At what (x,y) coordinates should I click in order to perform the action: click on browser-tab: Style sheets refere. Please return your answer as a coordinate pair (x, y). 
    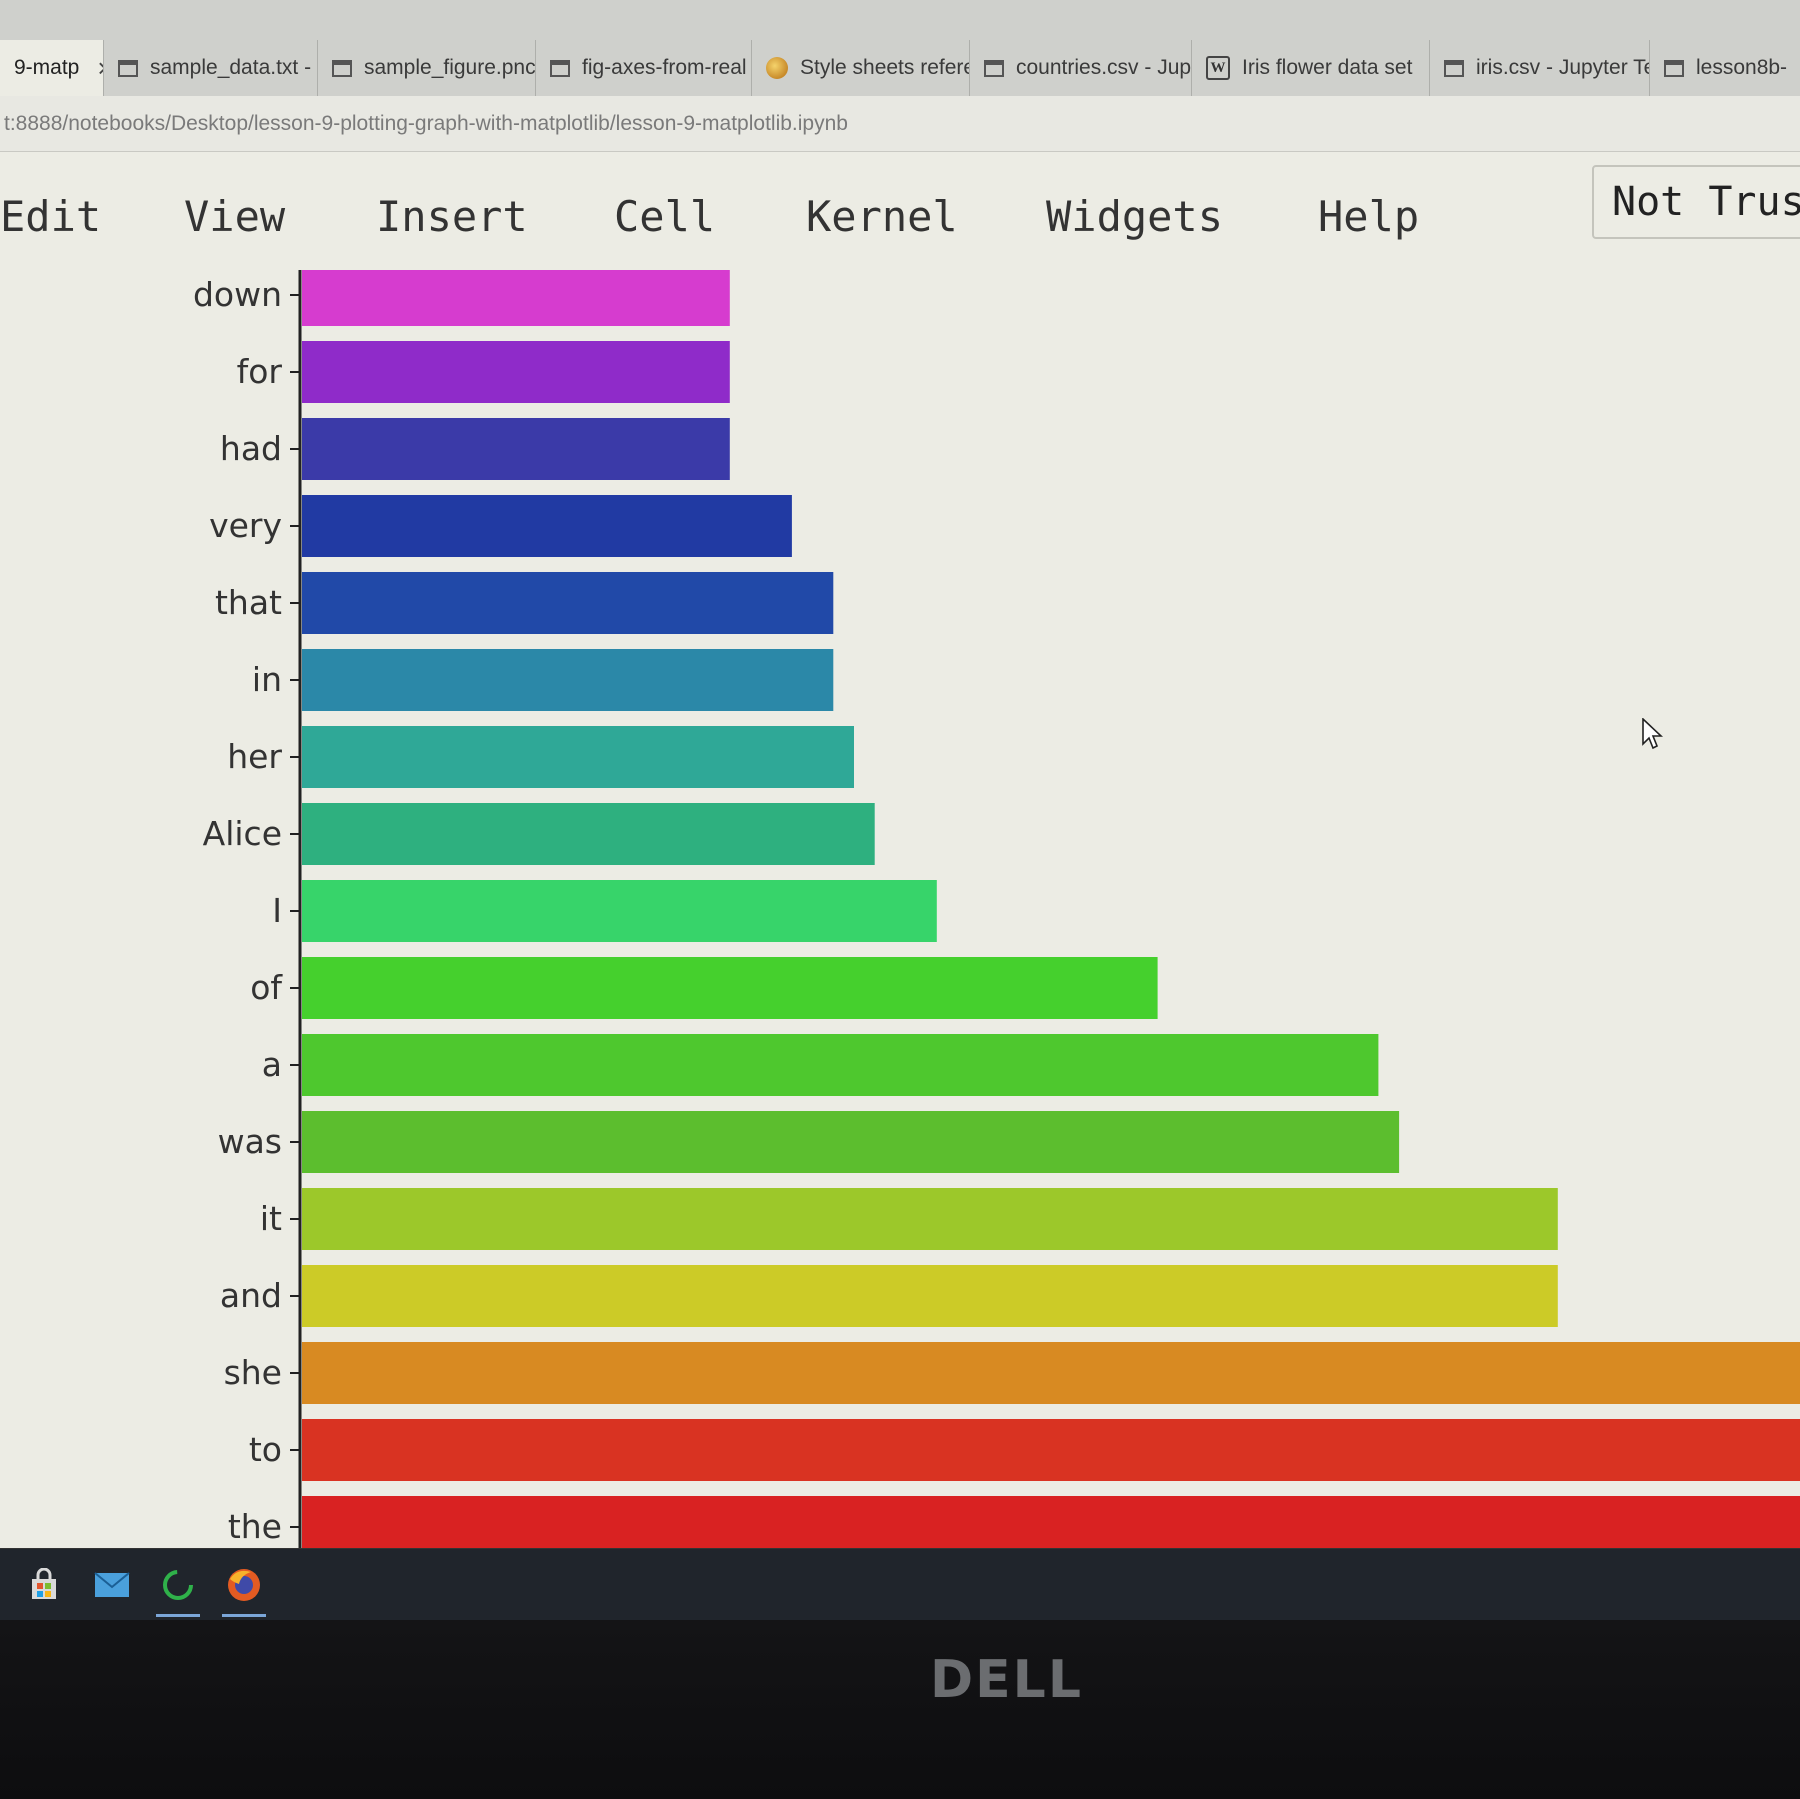
    Looking at the image, I should click on (861, 68).